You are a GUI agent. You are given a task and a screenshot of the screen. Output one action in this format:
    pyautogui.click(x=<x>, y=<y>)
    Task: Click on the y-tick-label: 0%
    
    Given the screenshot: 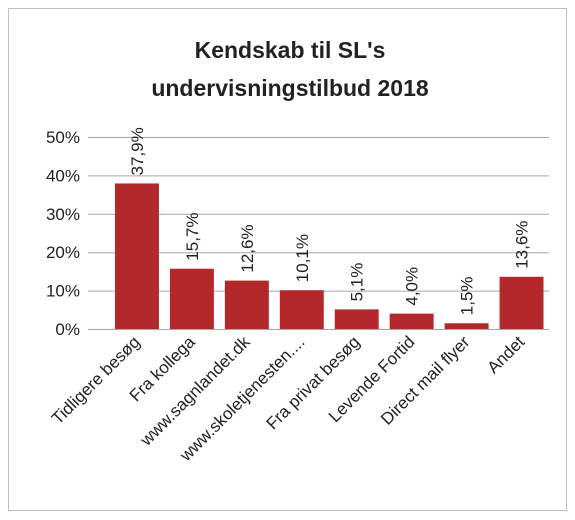 What is the action you would take?
    pyautogui.click(x=67, y=329)
    